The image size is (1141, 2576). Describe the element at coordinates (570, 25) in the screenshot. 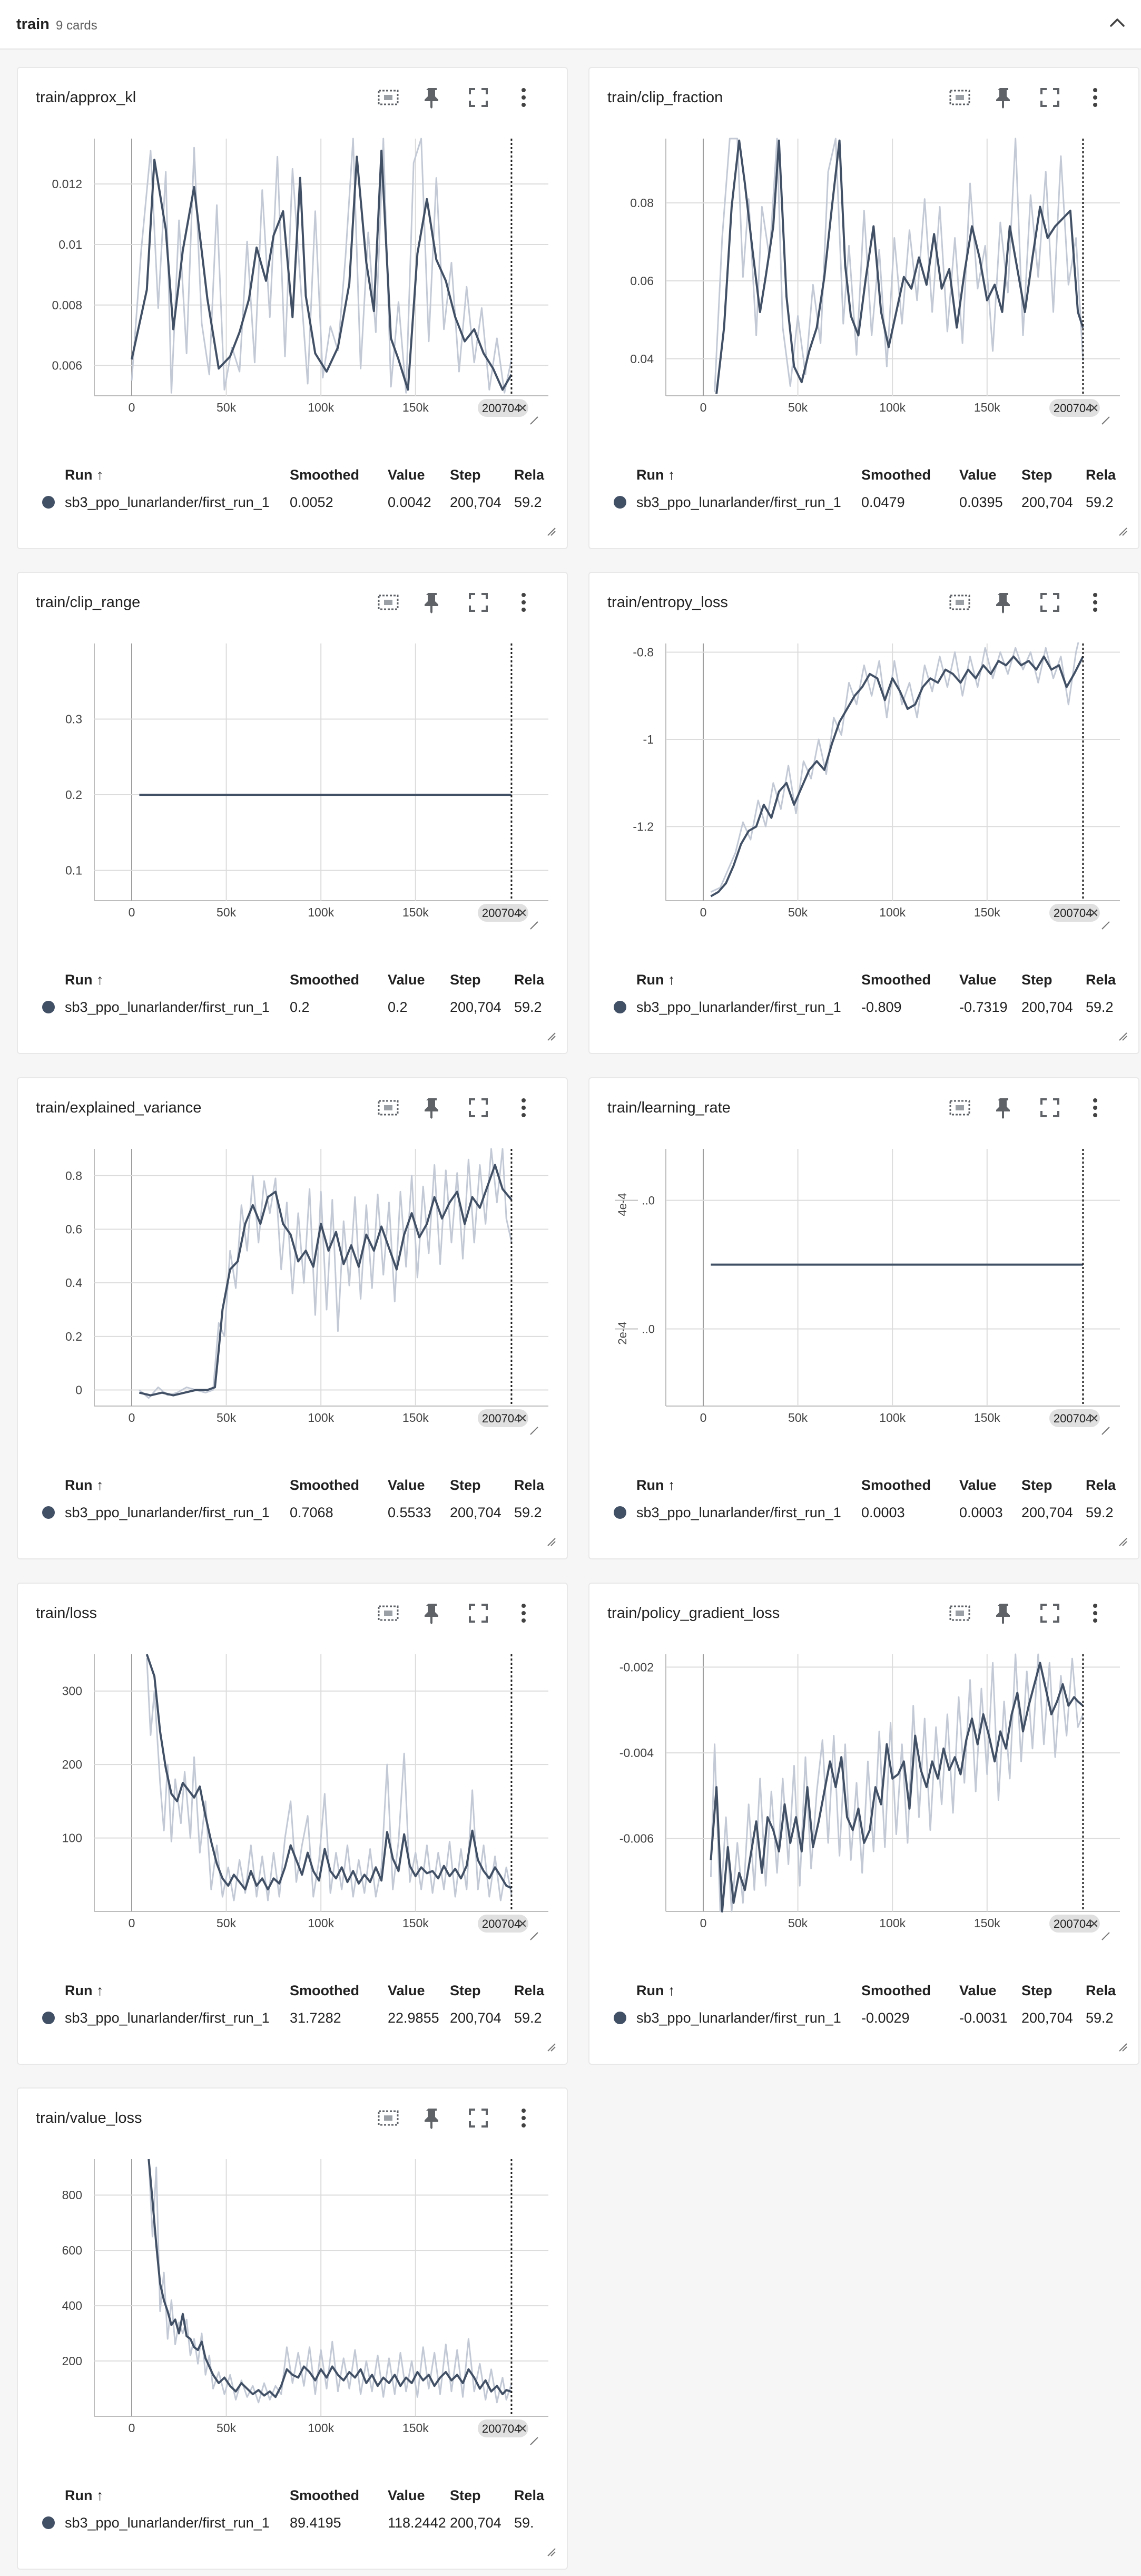

I see `section-header: train 9 cards` at that location.